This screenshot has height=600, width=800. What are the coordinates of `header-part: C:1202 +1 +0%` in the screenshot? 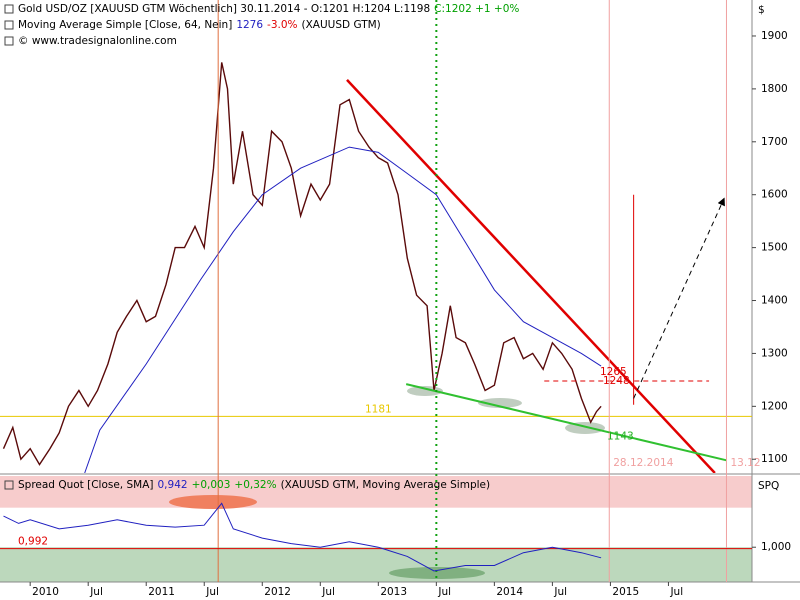 It's located at (476, 9).